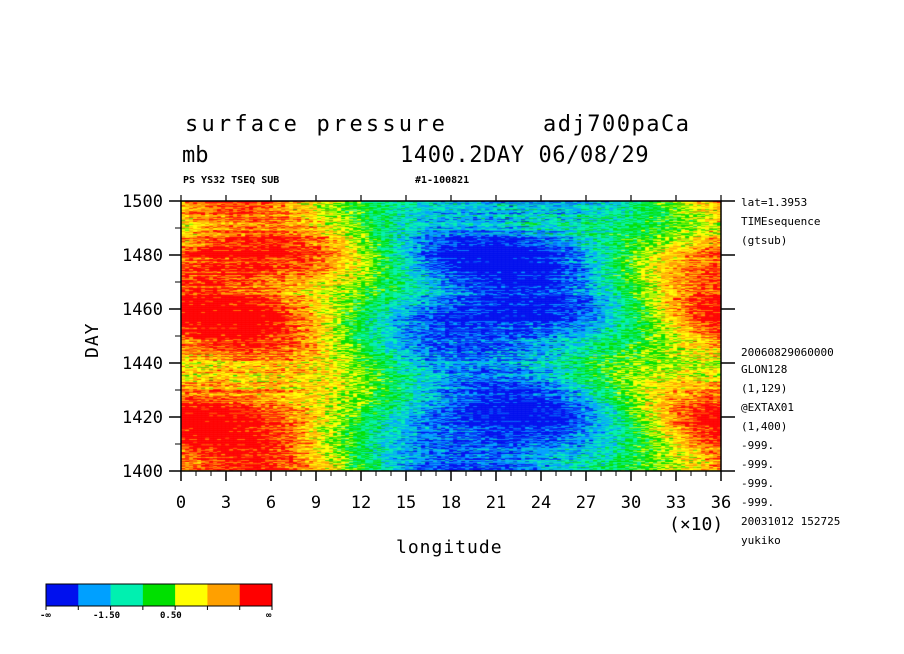 This screenshot has width=904, height=654. What do you see at coordinates (774, 202) in the screenshot?
I see `side-info-line: lat=1.3953` at bounding box center [774, 202].